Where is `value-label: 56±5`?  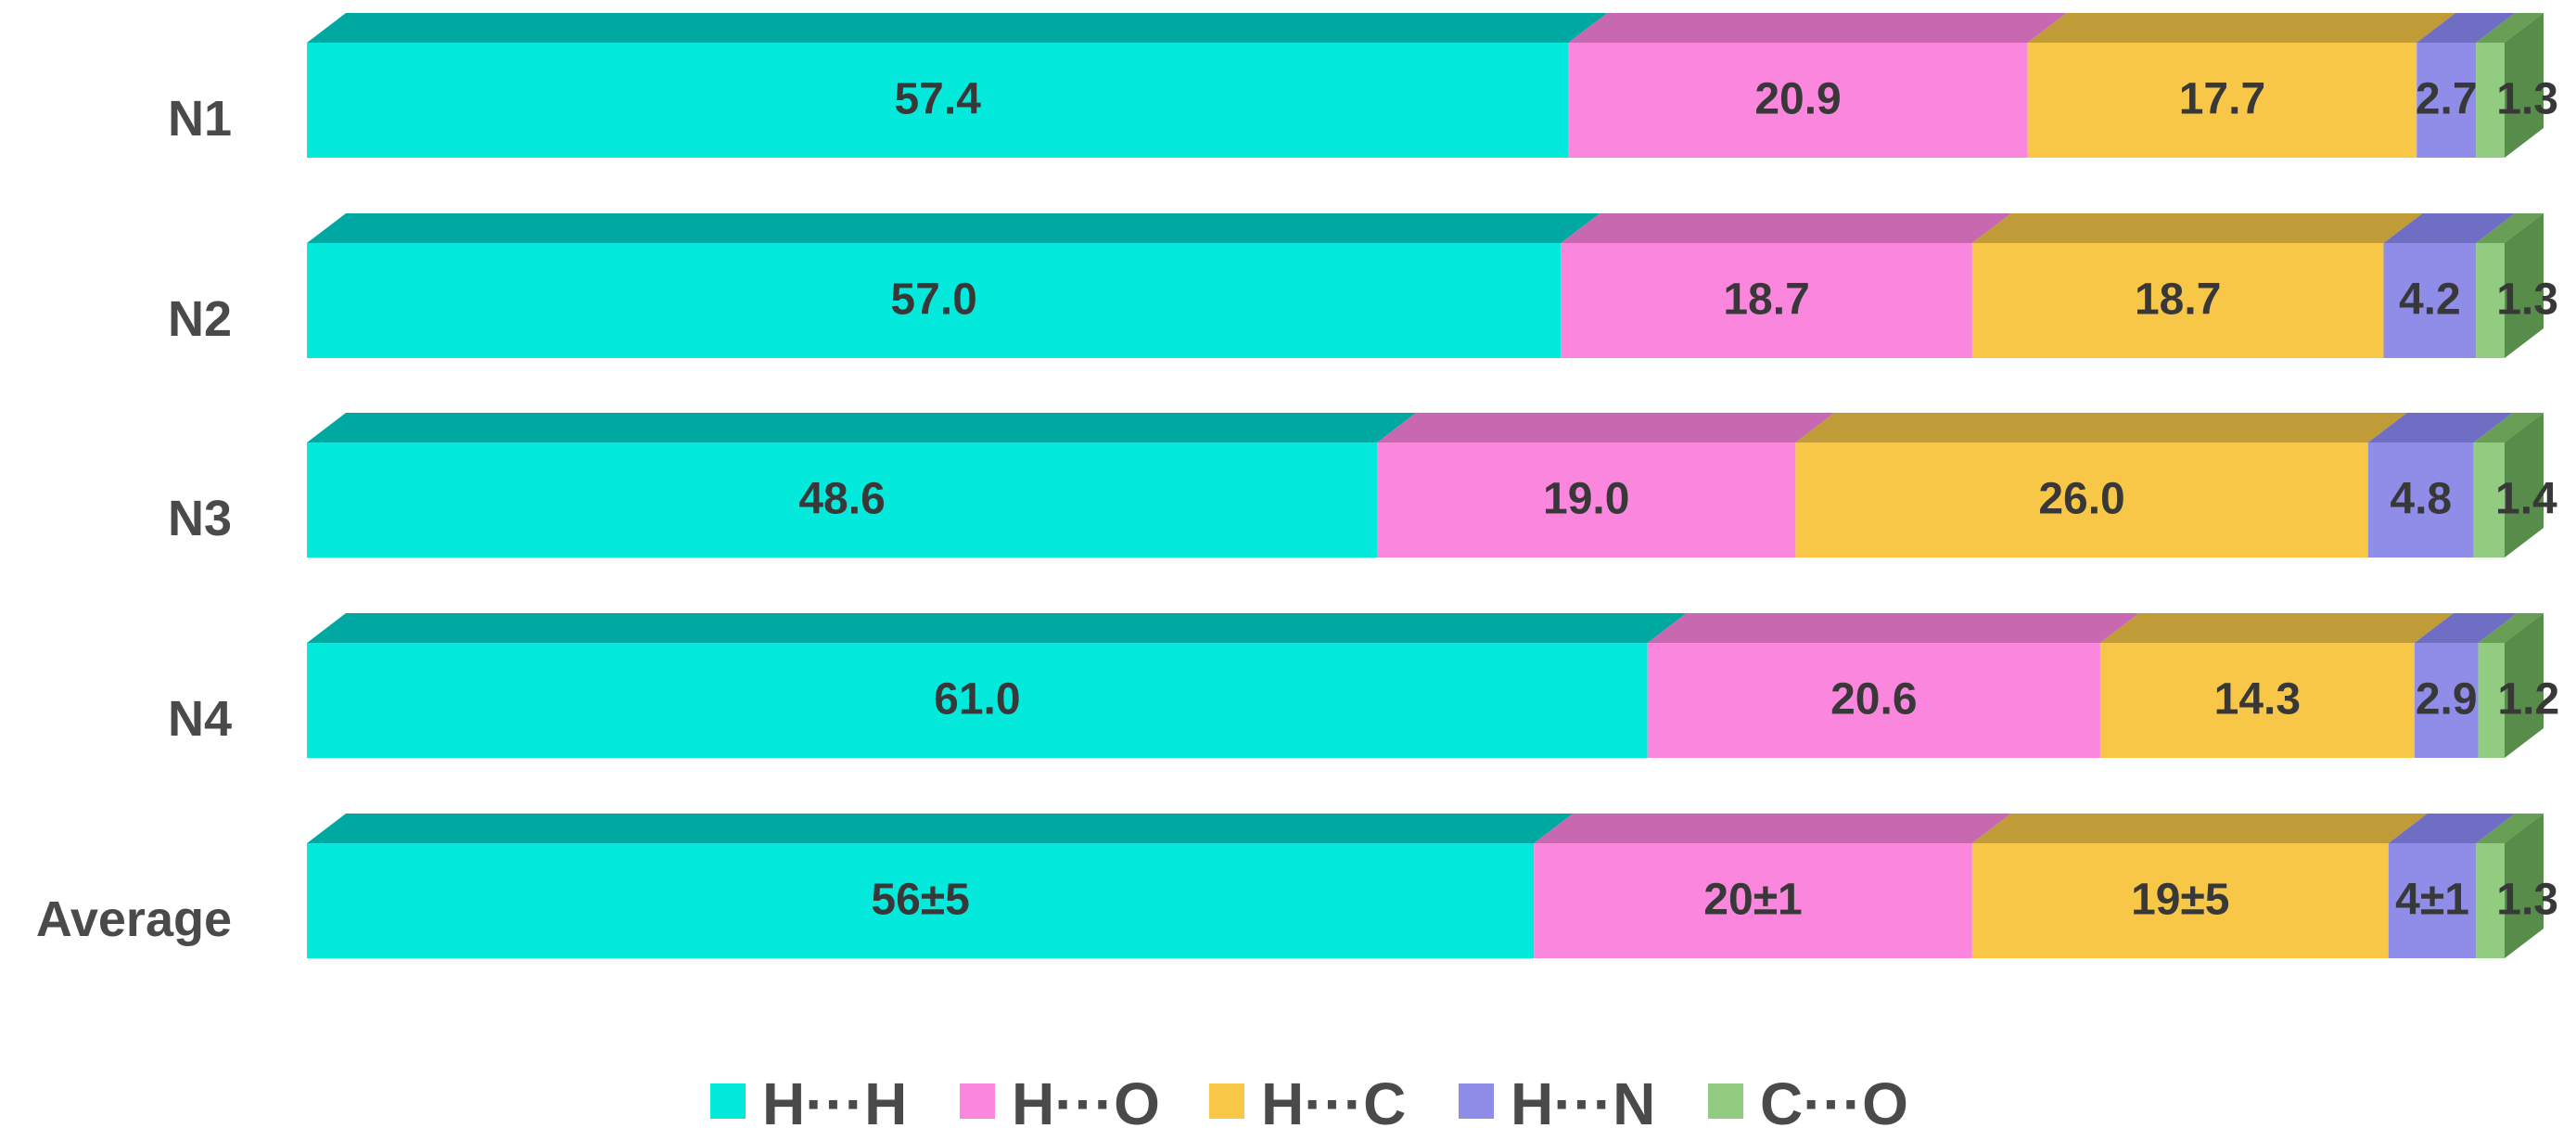 value-label: 56±5 is located at coordinates (920, 900).